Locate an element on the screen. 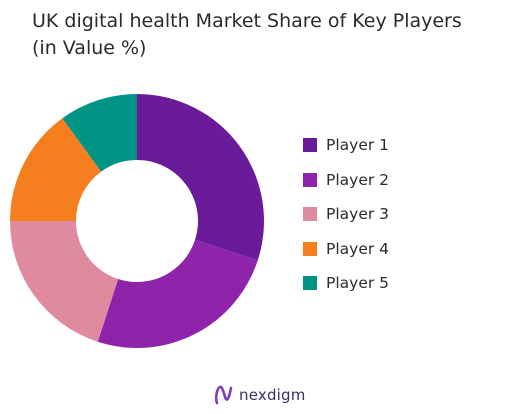  brand-footer: nexdigm is located at coordinates (260, 395).